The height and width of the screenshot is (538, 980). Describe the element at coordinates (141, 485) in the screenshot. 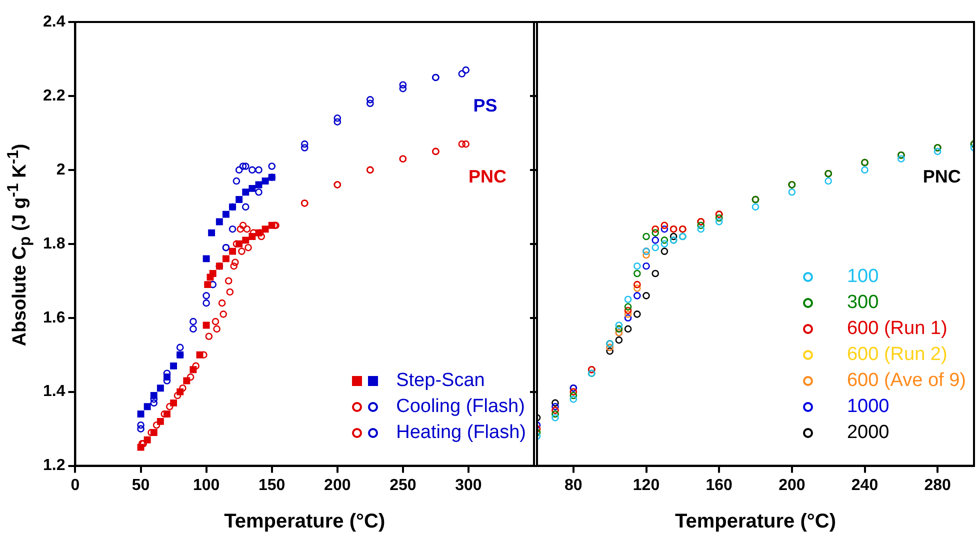

I see `x-tick-label: 50` at that location.